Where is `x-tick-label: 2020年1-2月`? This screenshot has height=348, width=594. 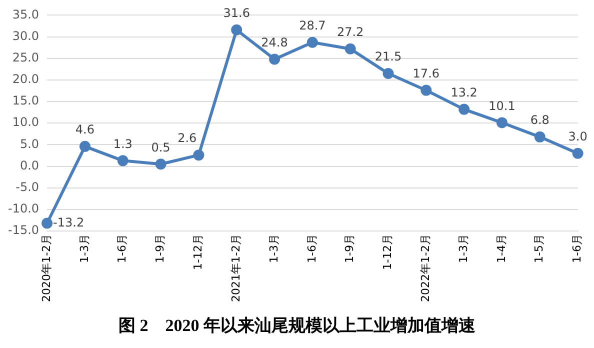
x-tick-label: 2020年1-2月 is located at coordinates (46, 268).